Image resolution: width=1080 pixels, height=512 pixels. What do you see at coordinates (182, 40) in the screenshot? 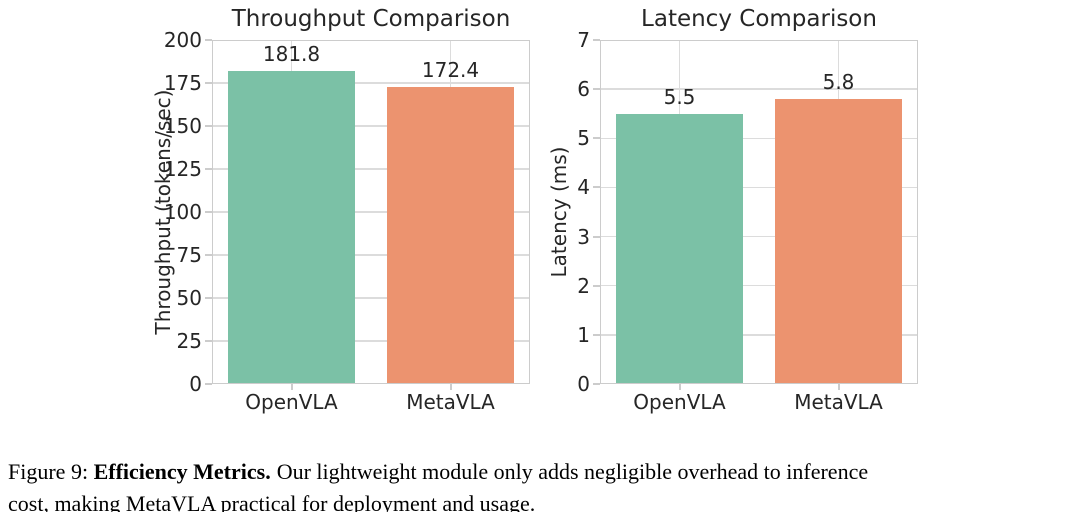
I see `y-tick-label: 200` at bounding box center [182, 40].